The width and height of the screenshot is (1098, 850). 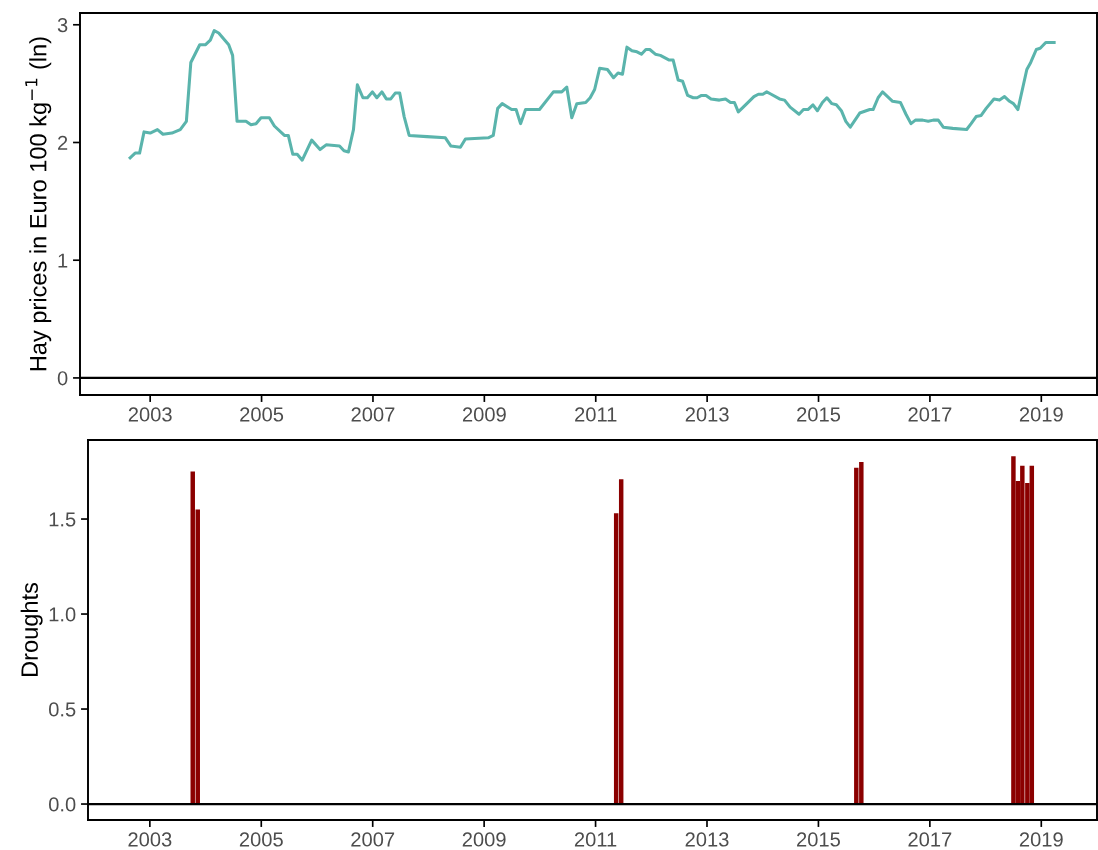 What do you see at coordinates (62, 519) in the screenshot?
I see `y-tick-label: 1.5` at bounding box center [62, 519].